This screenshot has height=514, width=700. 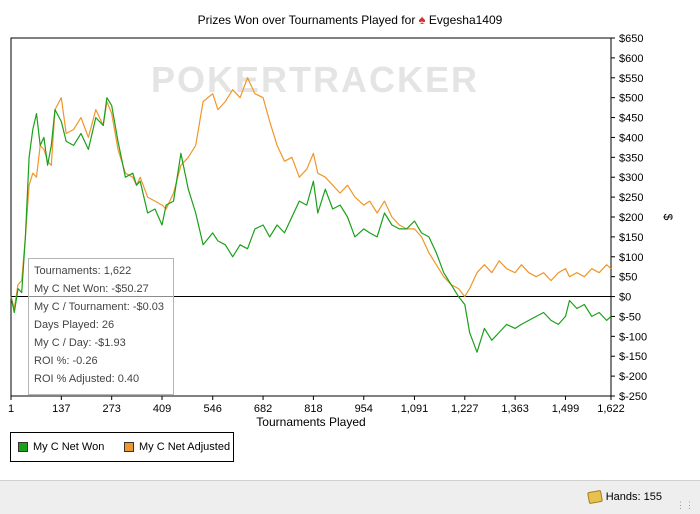 I want to click on x-tick-label: 1, so click(x=11, y=409).